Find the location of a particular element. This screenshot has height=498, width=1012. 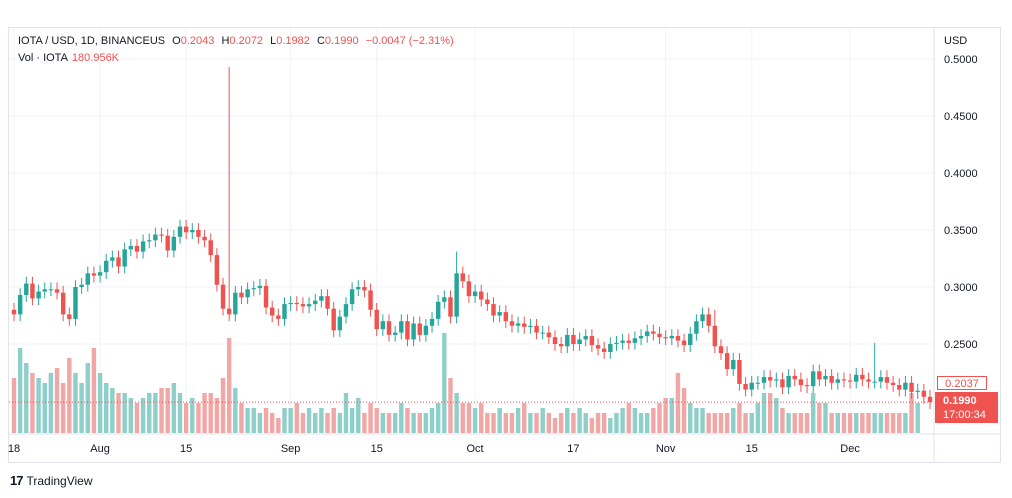

high-label: H is located at coordinates (225, 41).